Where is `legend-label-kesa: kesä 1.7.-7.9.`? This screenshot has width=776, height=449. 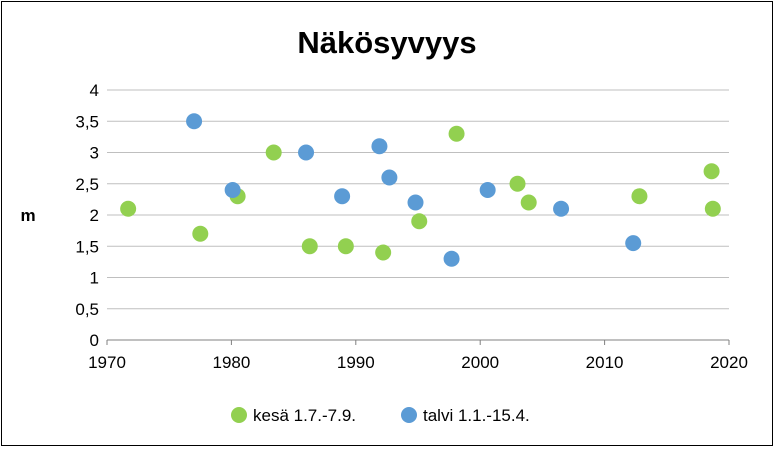
legend-label-kesa: kesä 1.7.-7.9. is located at coordinates (304, 415).